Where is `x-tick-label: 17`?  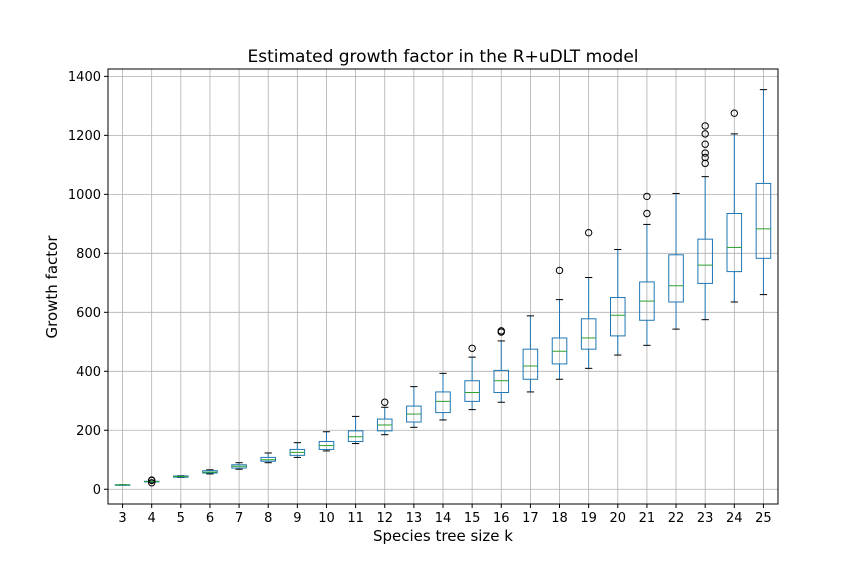 x-tick-label: 17 is located at coordinates (530, 518).